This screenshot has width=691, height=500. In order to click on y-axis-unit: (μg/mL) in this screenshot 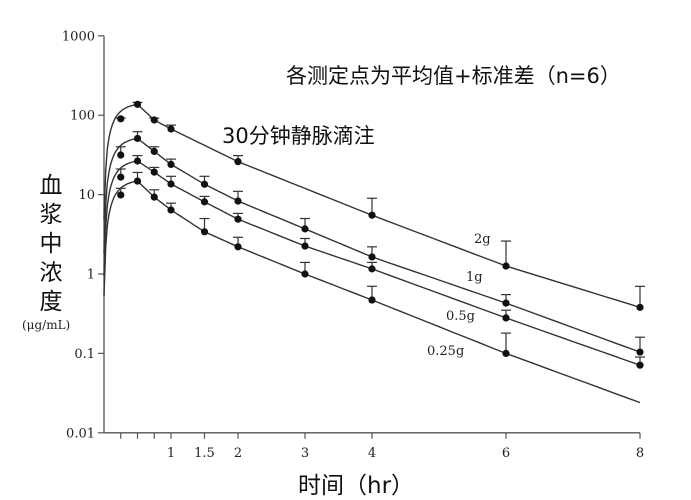, I will do `click(46, 325)`.